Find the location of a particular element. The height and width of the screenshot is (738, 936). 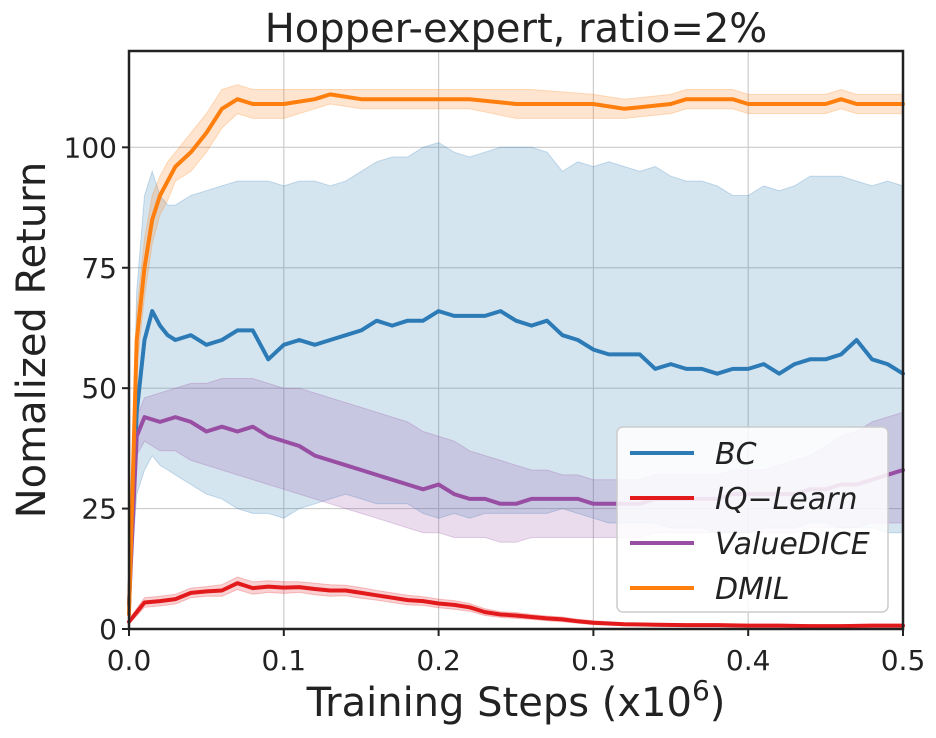

x-tick-label-5: 0.5 is located at coordinates (903, 660).